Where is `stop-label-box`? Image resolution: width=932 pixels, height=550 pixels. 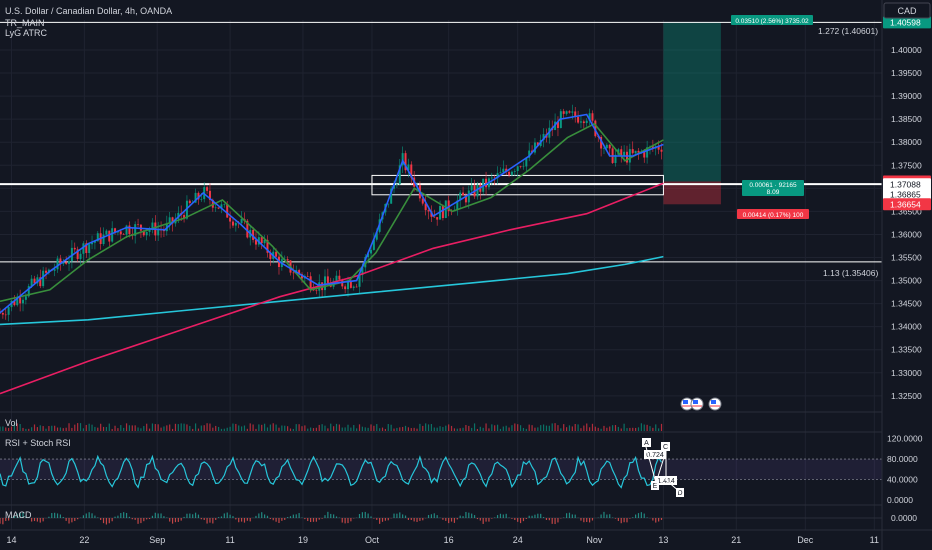
stop-label-box is located at coordinates (773, 214).